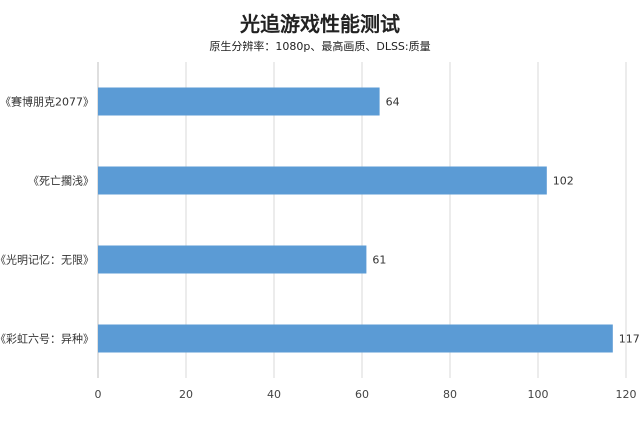 The width and height of the screenshot is (640, 422). What do you see at coordinates (47, 260) in the screenshot?
I see `category-label: 《光明记忆：无限》` at bounding box center [47, 260].